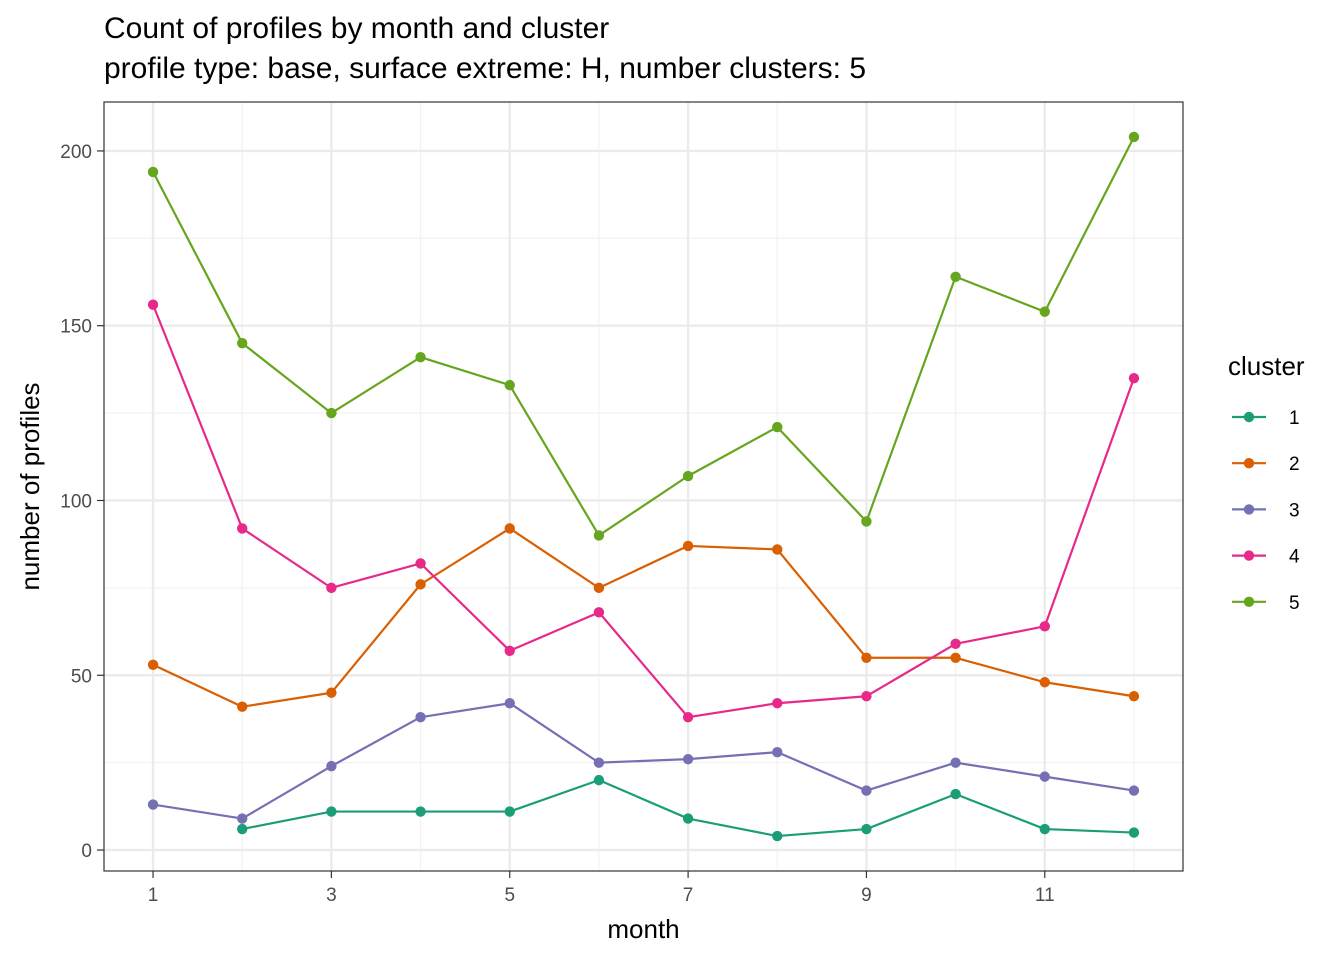 The image size is (1344, 960). Describe the element at coordinates (30, 486) in the screenshot. I see `y-axis-title: number of profiles` at that location.